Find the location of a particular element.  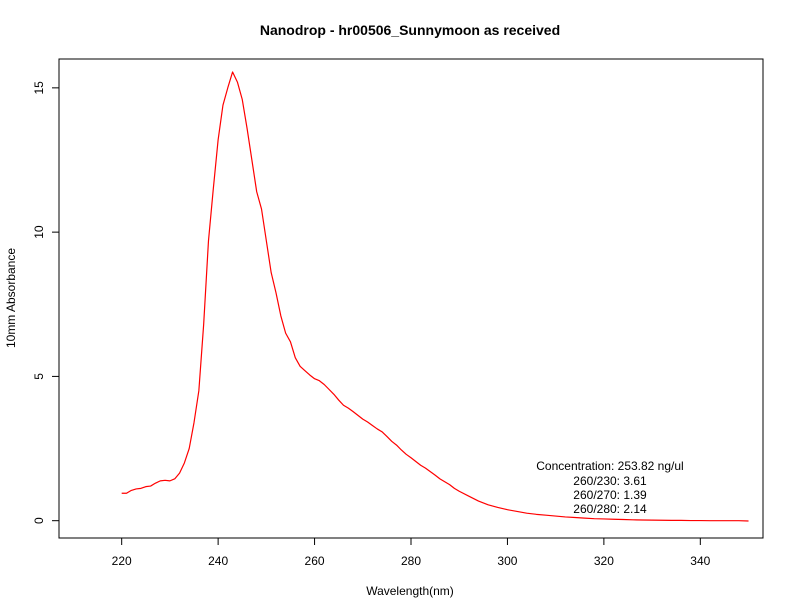

x-tick-label: 340 is located at coordinates (700, 561).